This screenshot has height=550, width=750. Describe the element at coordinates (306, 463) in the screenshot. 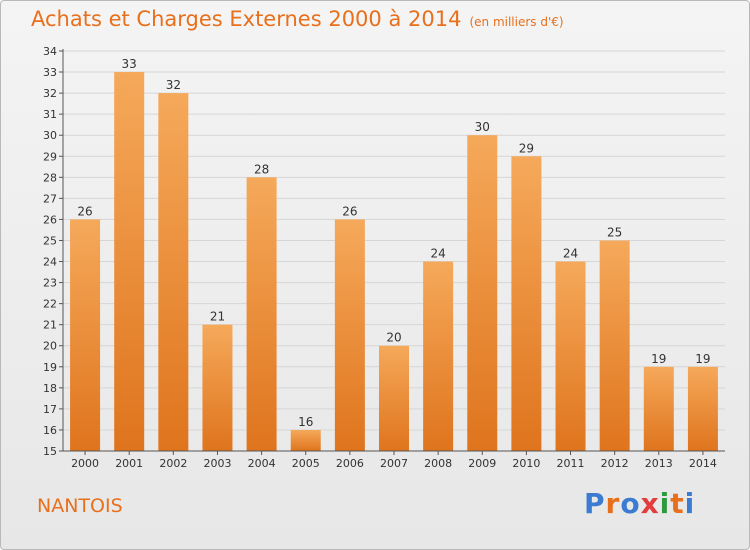

I see `x-tick-label: 2005` at that location.